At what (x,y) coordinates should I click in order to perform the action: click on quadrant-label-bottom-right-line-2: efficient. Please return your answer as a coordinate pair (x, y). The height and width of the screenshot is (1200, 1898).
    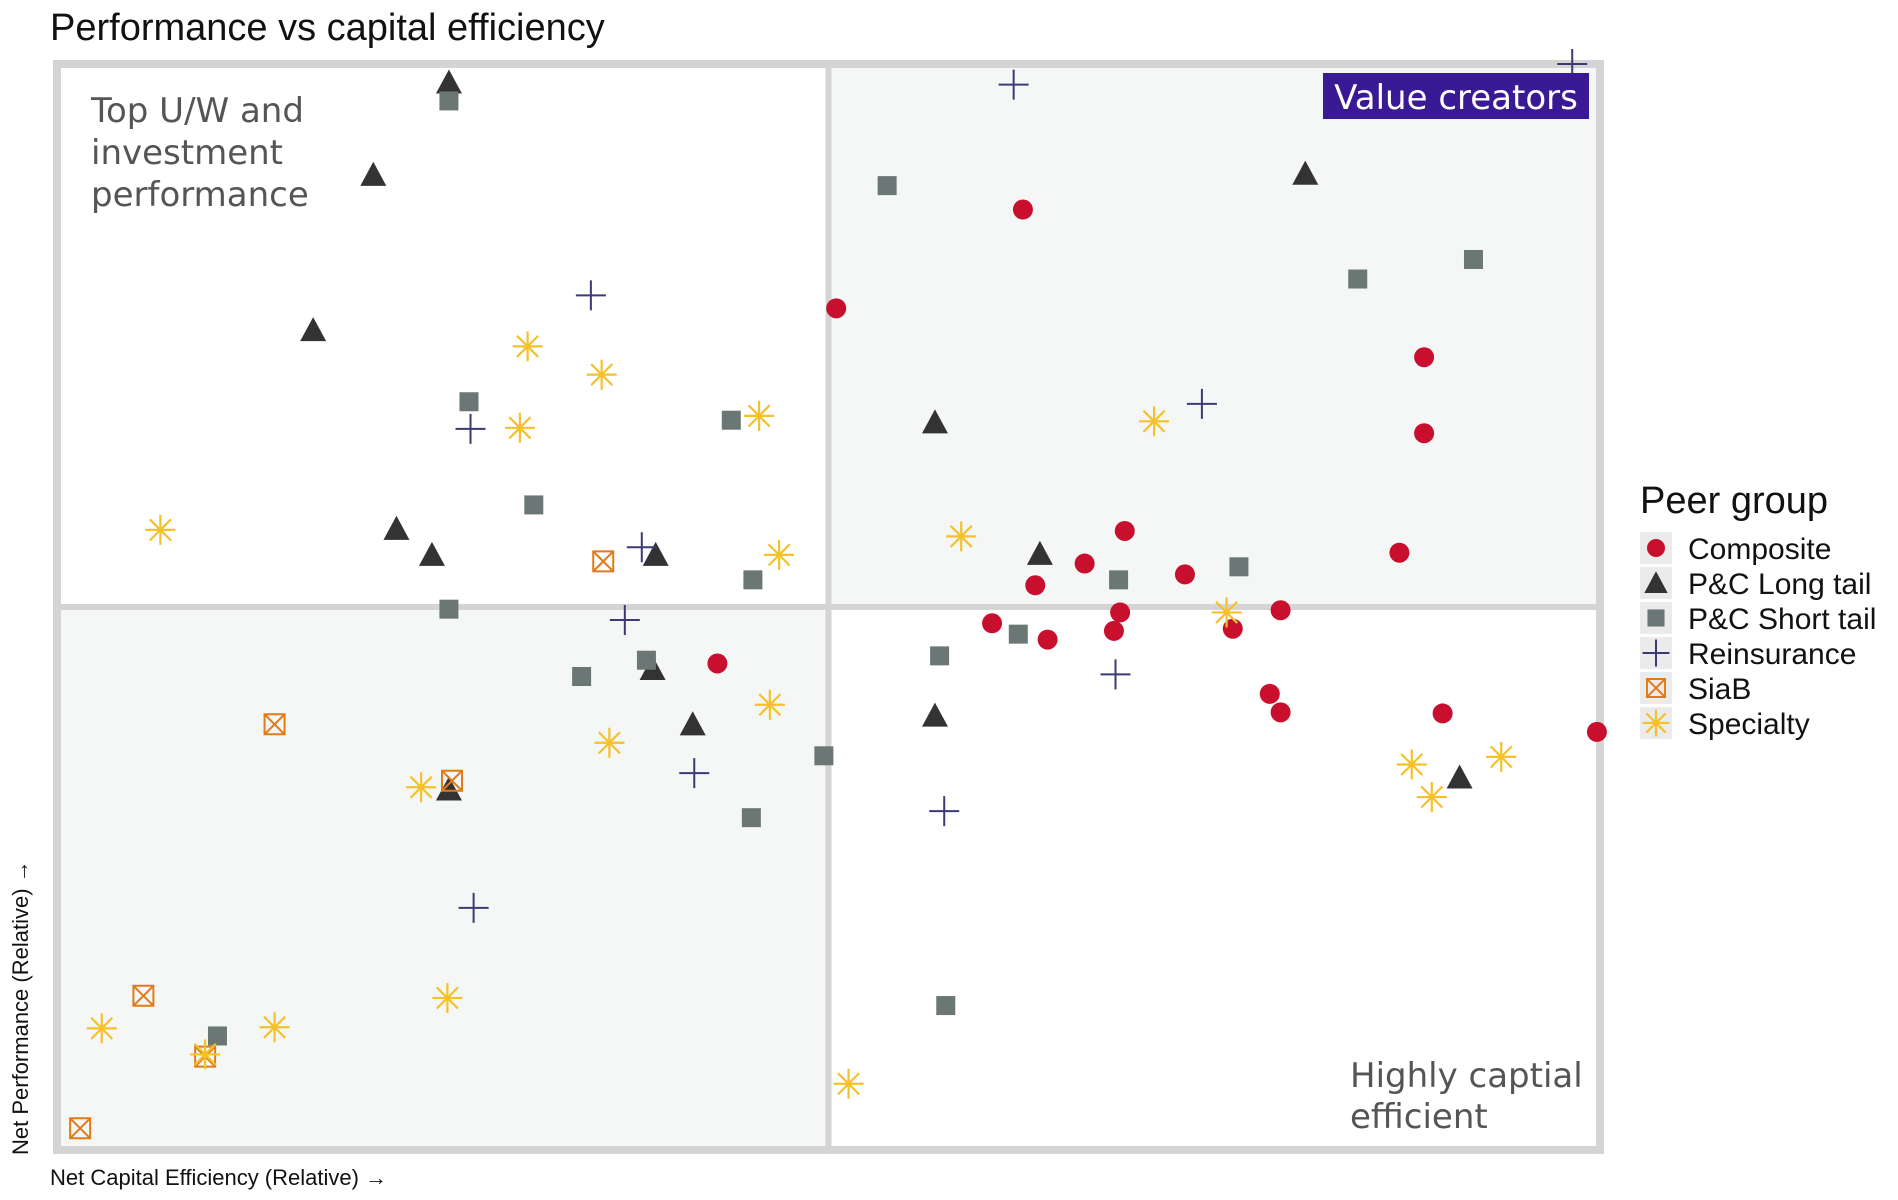
    Looking at the image, I should click on (1419, 1117).